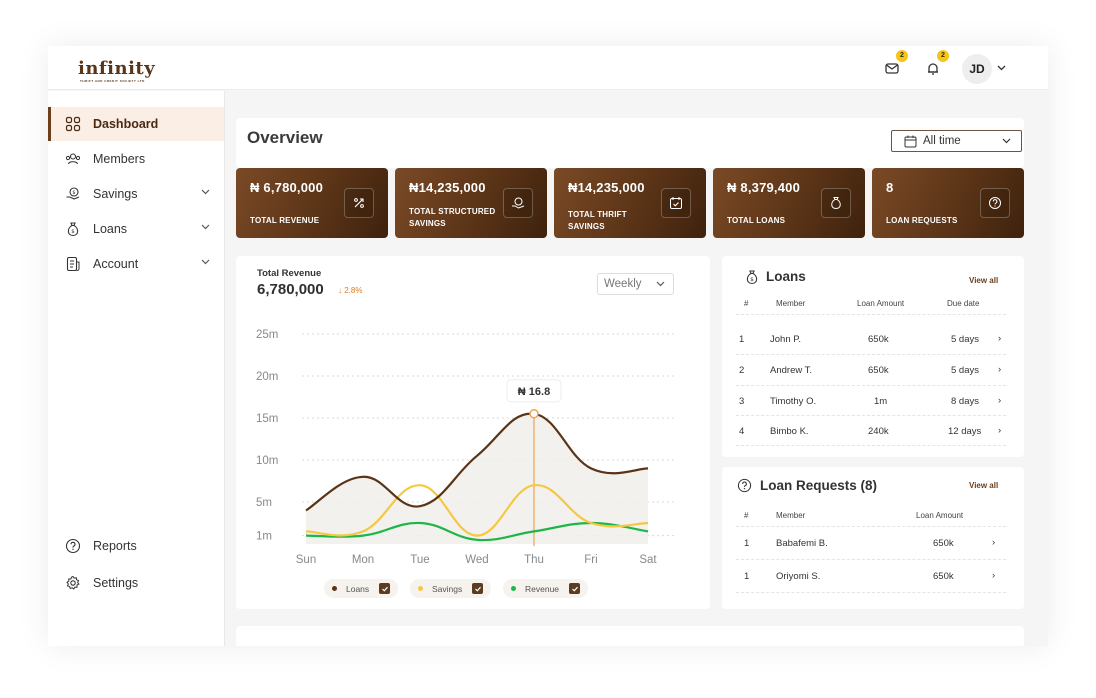  Describe the element at coordinates (623, 284) in the screenshot. I see `period-value: Weekly` at that location.